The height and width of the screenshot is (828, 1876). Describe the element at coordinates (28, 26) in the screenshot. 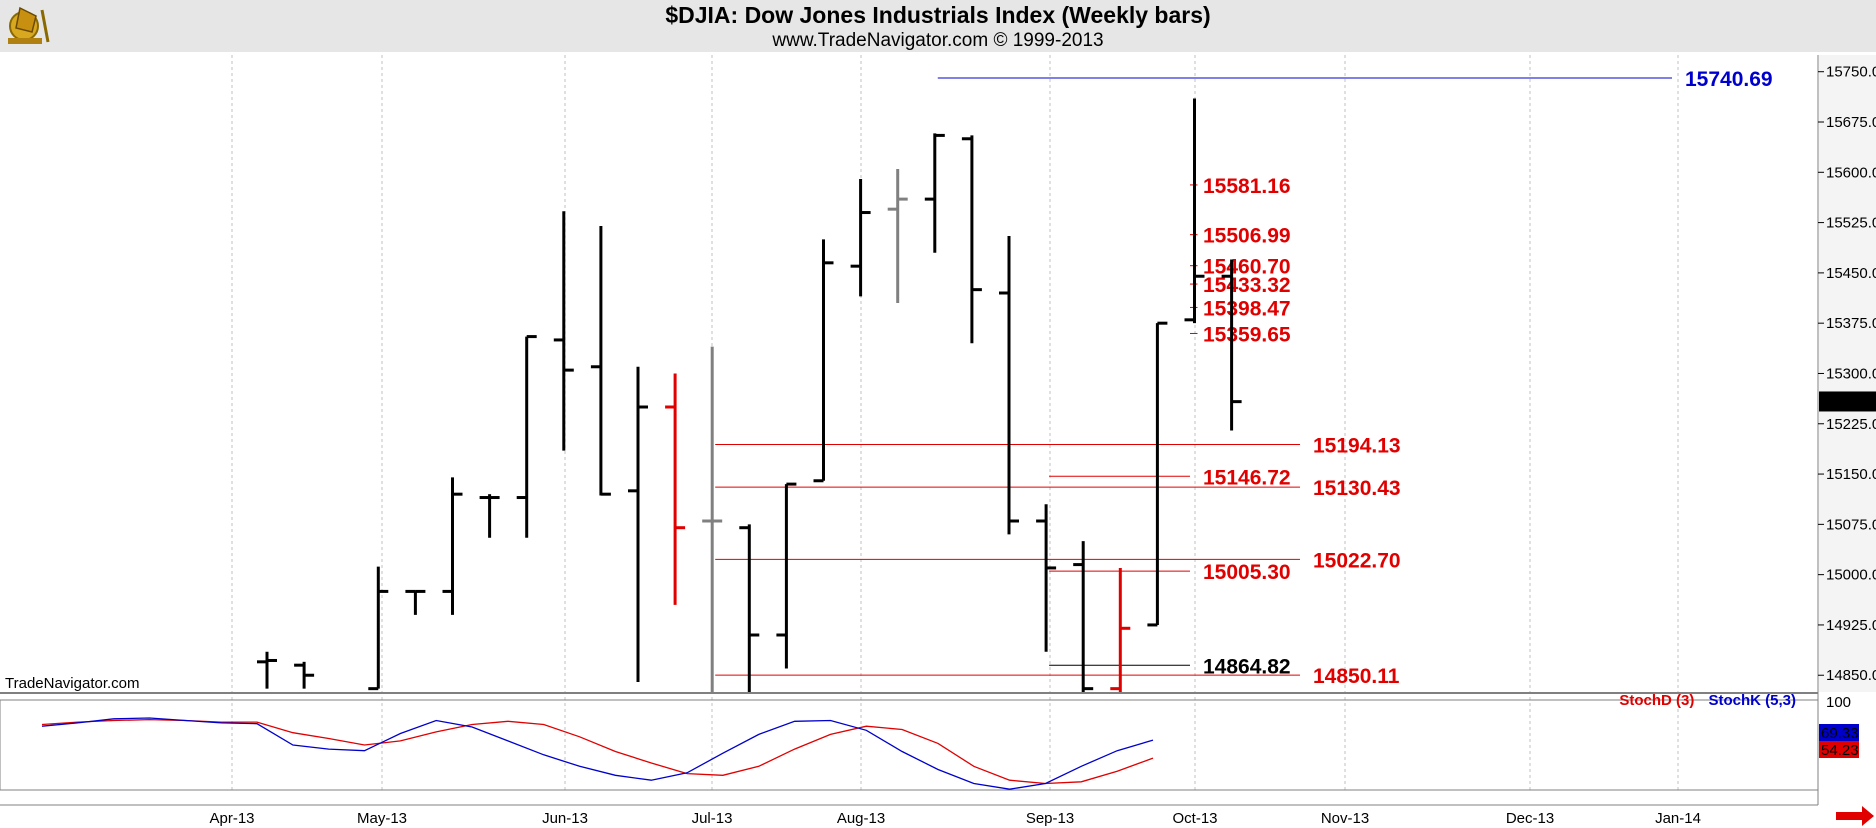

I see `tradenavigator-logo-icon` at that location.